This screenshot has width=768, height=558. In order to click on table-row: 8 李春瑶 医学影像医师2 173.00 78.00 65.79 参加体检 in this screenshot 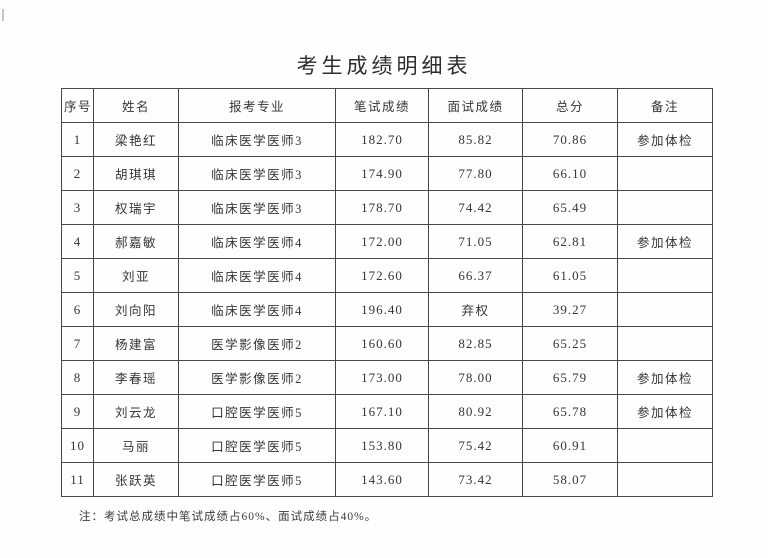, I will do `click(387, 377)`.